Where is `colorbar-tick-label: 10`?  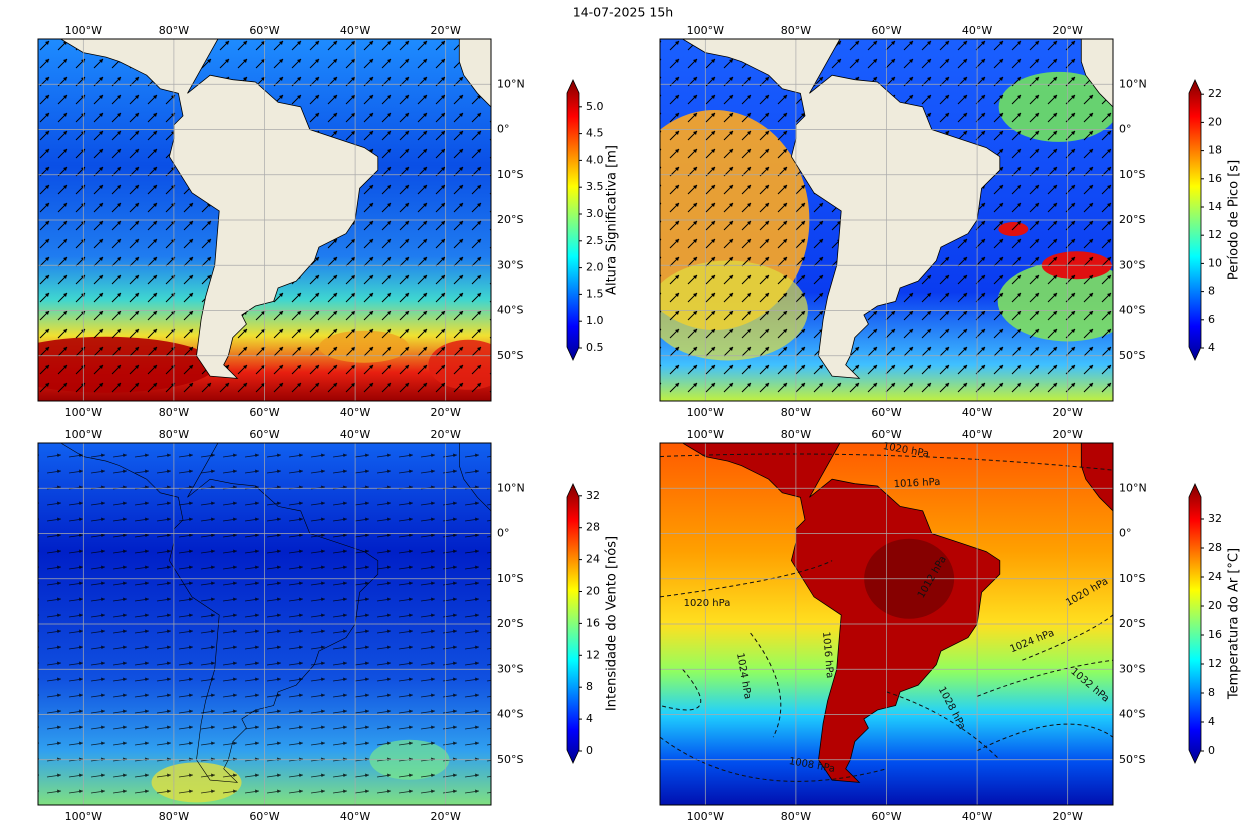
colorbar-tick-label: 10 is located at coordinates (1215, 262).